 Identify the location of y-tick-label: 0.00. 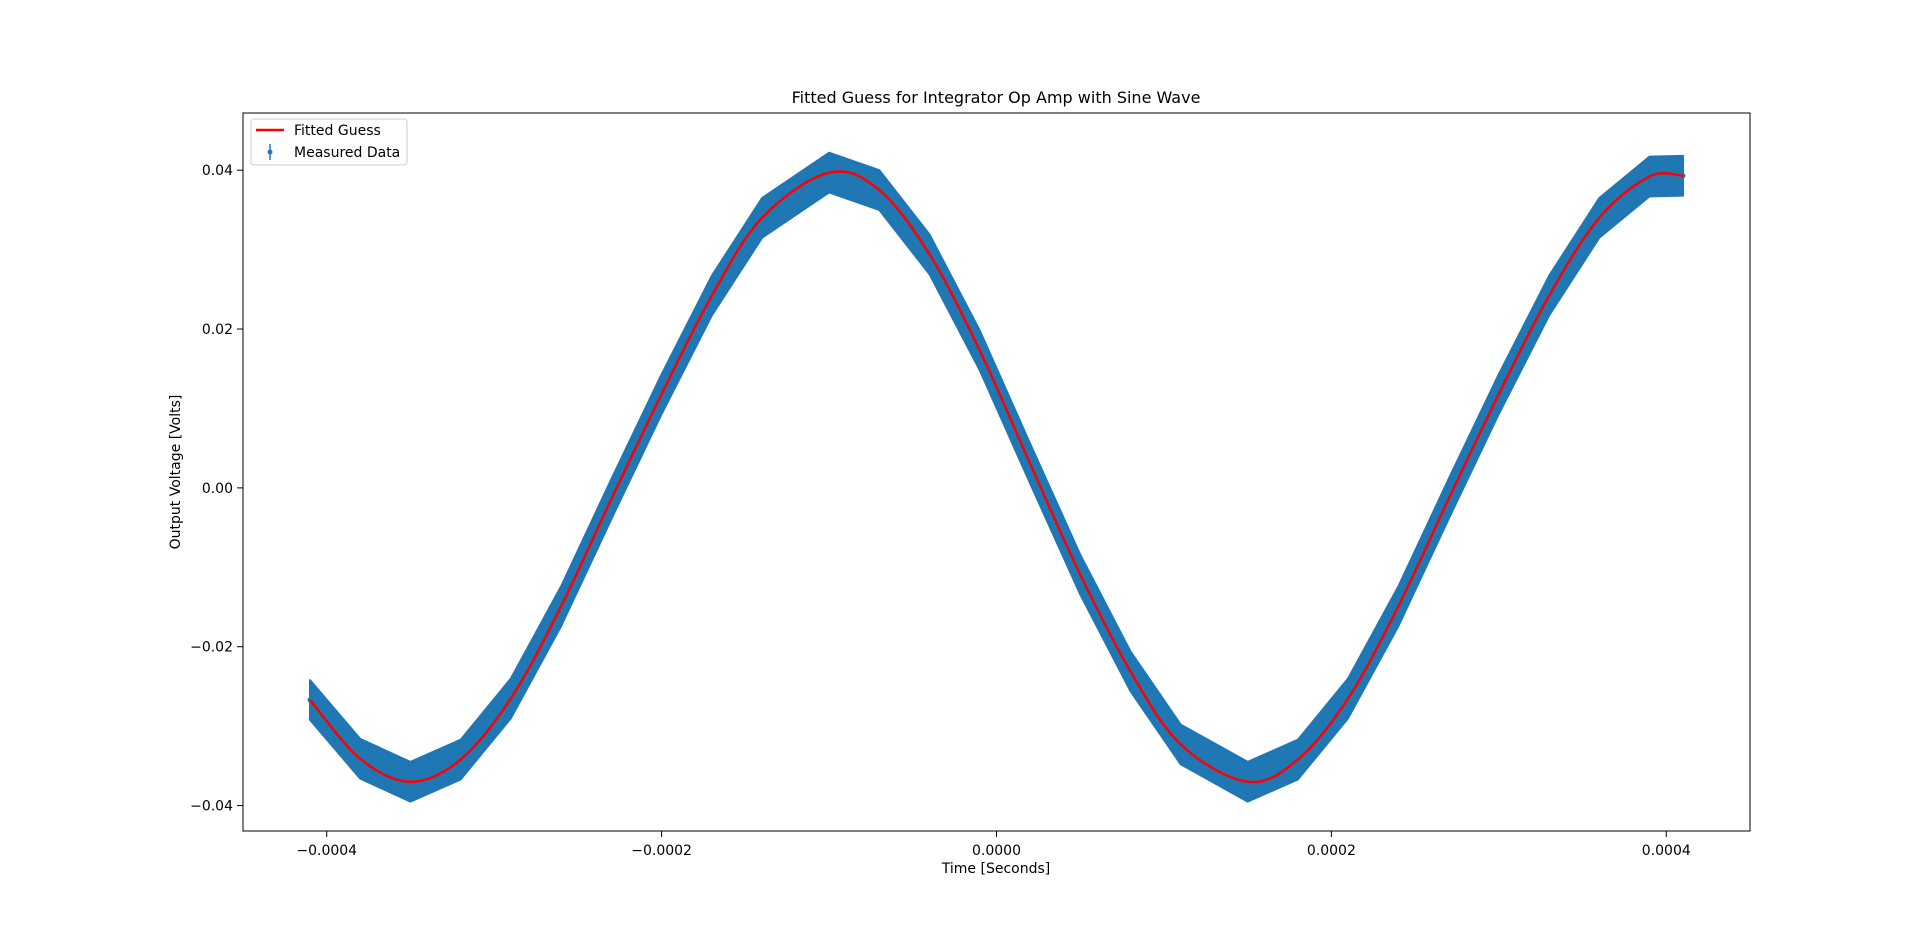
(217, 489).